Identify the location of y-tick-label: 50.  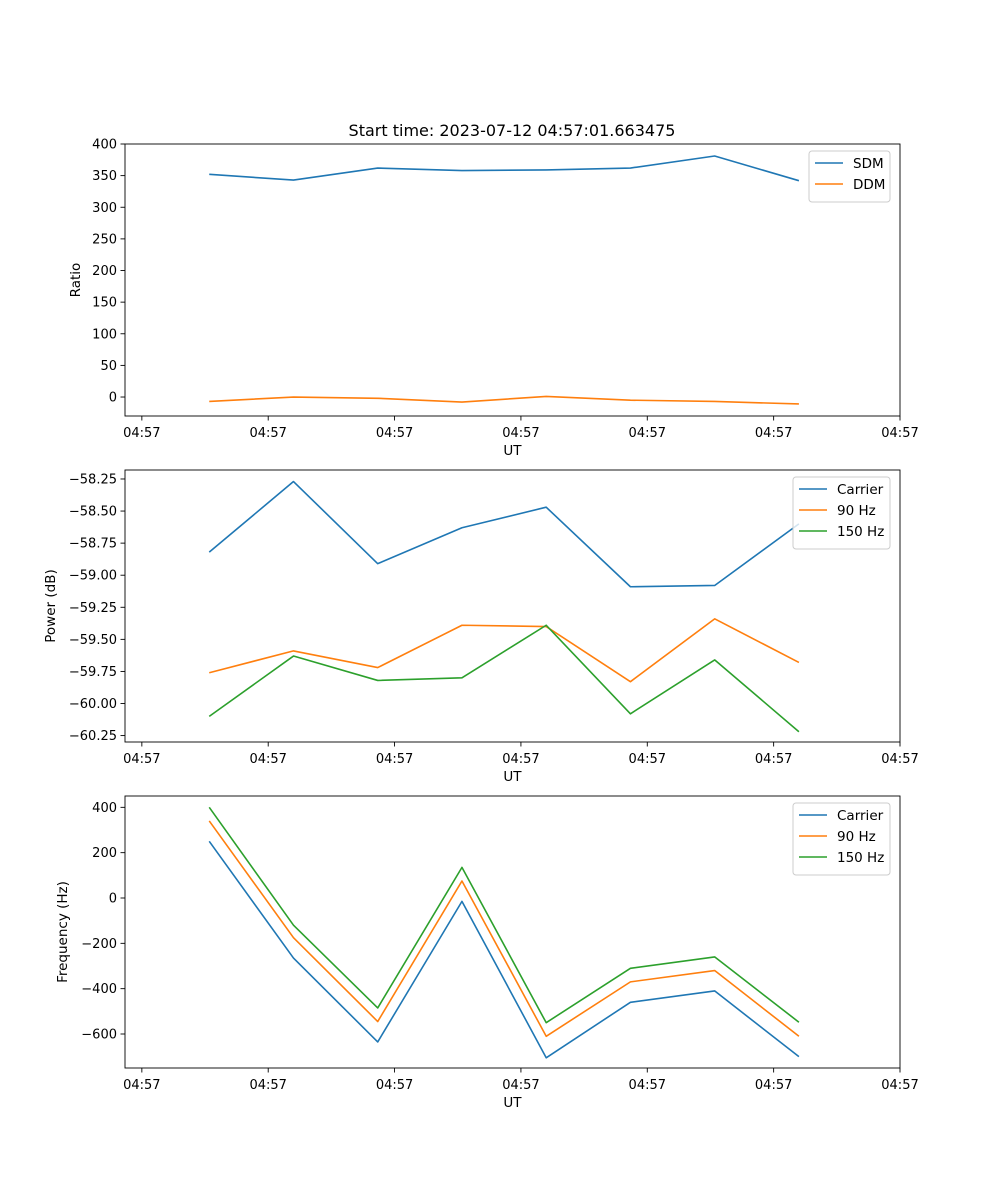
(108, 366).